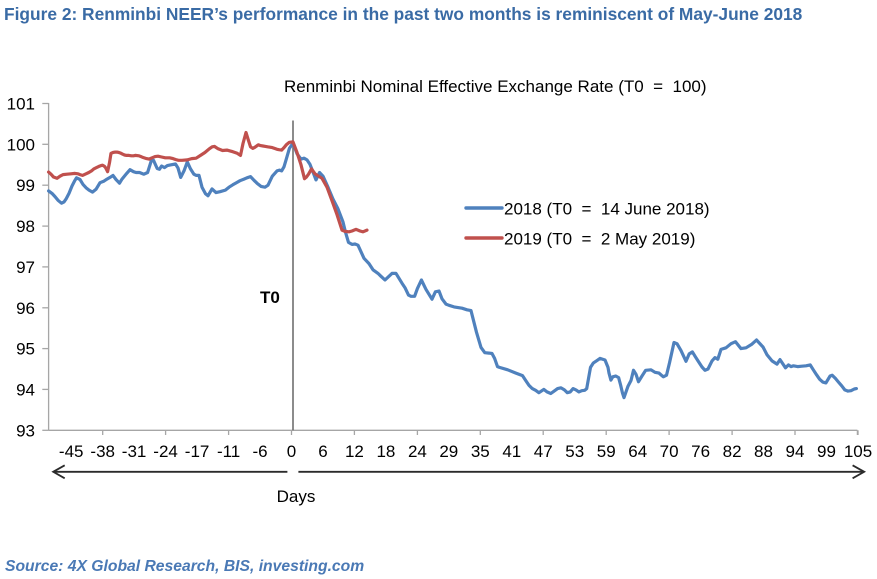  I want to click on svg-text: -6, so click(259, 451).